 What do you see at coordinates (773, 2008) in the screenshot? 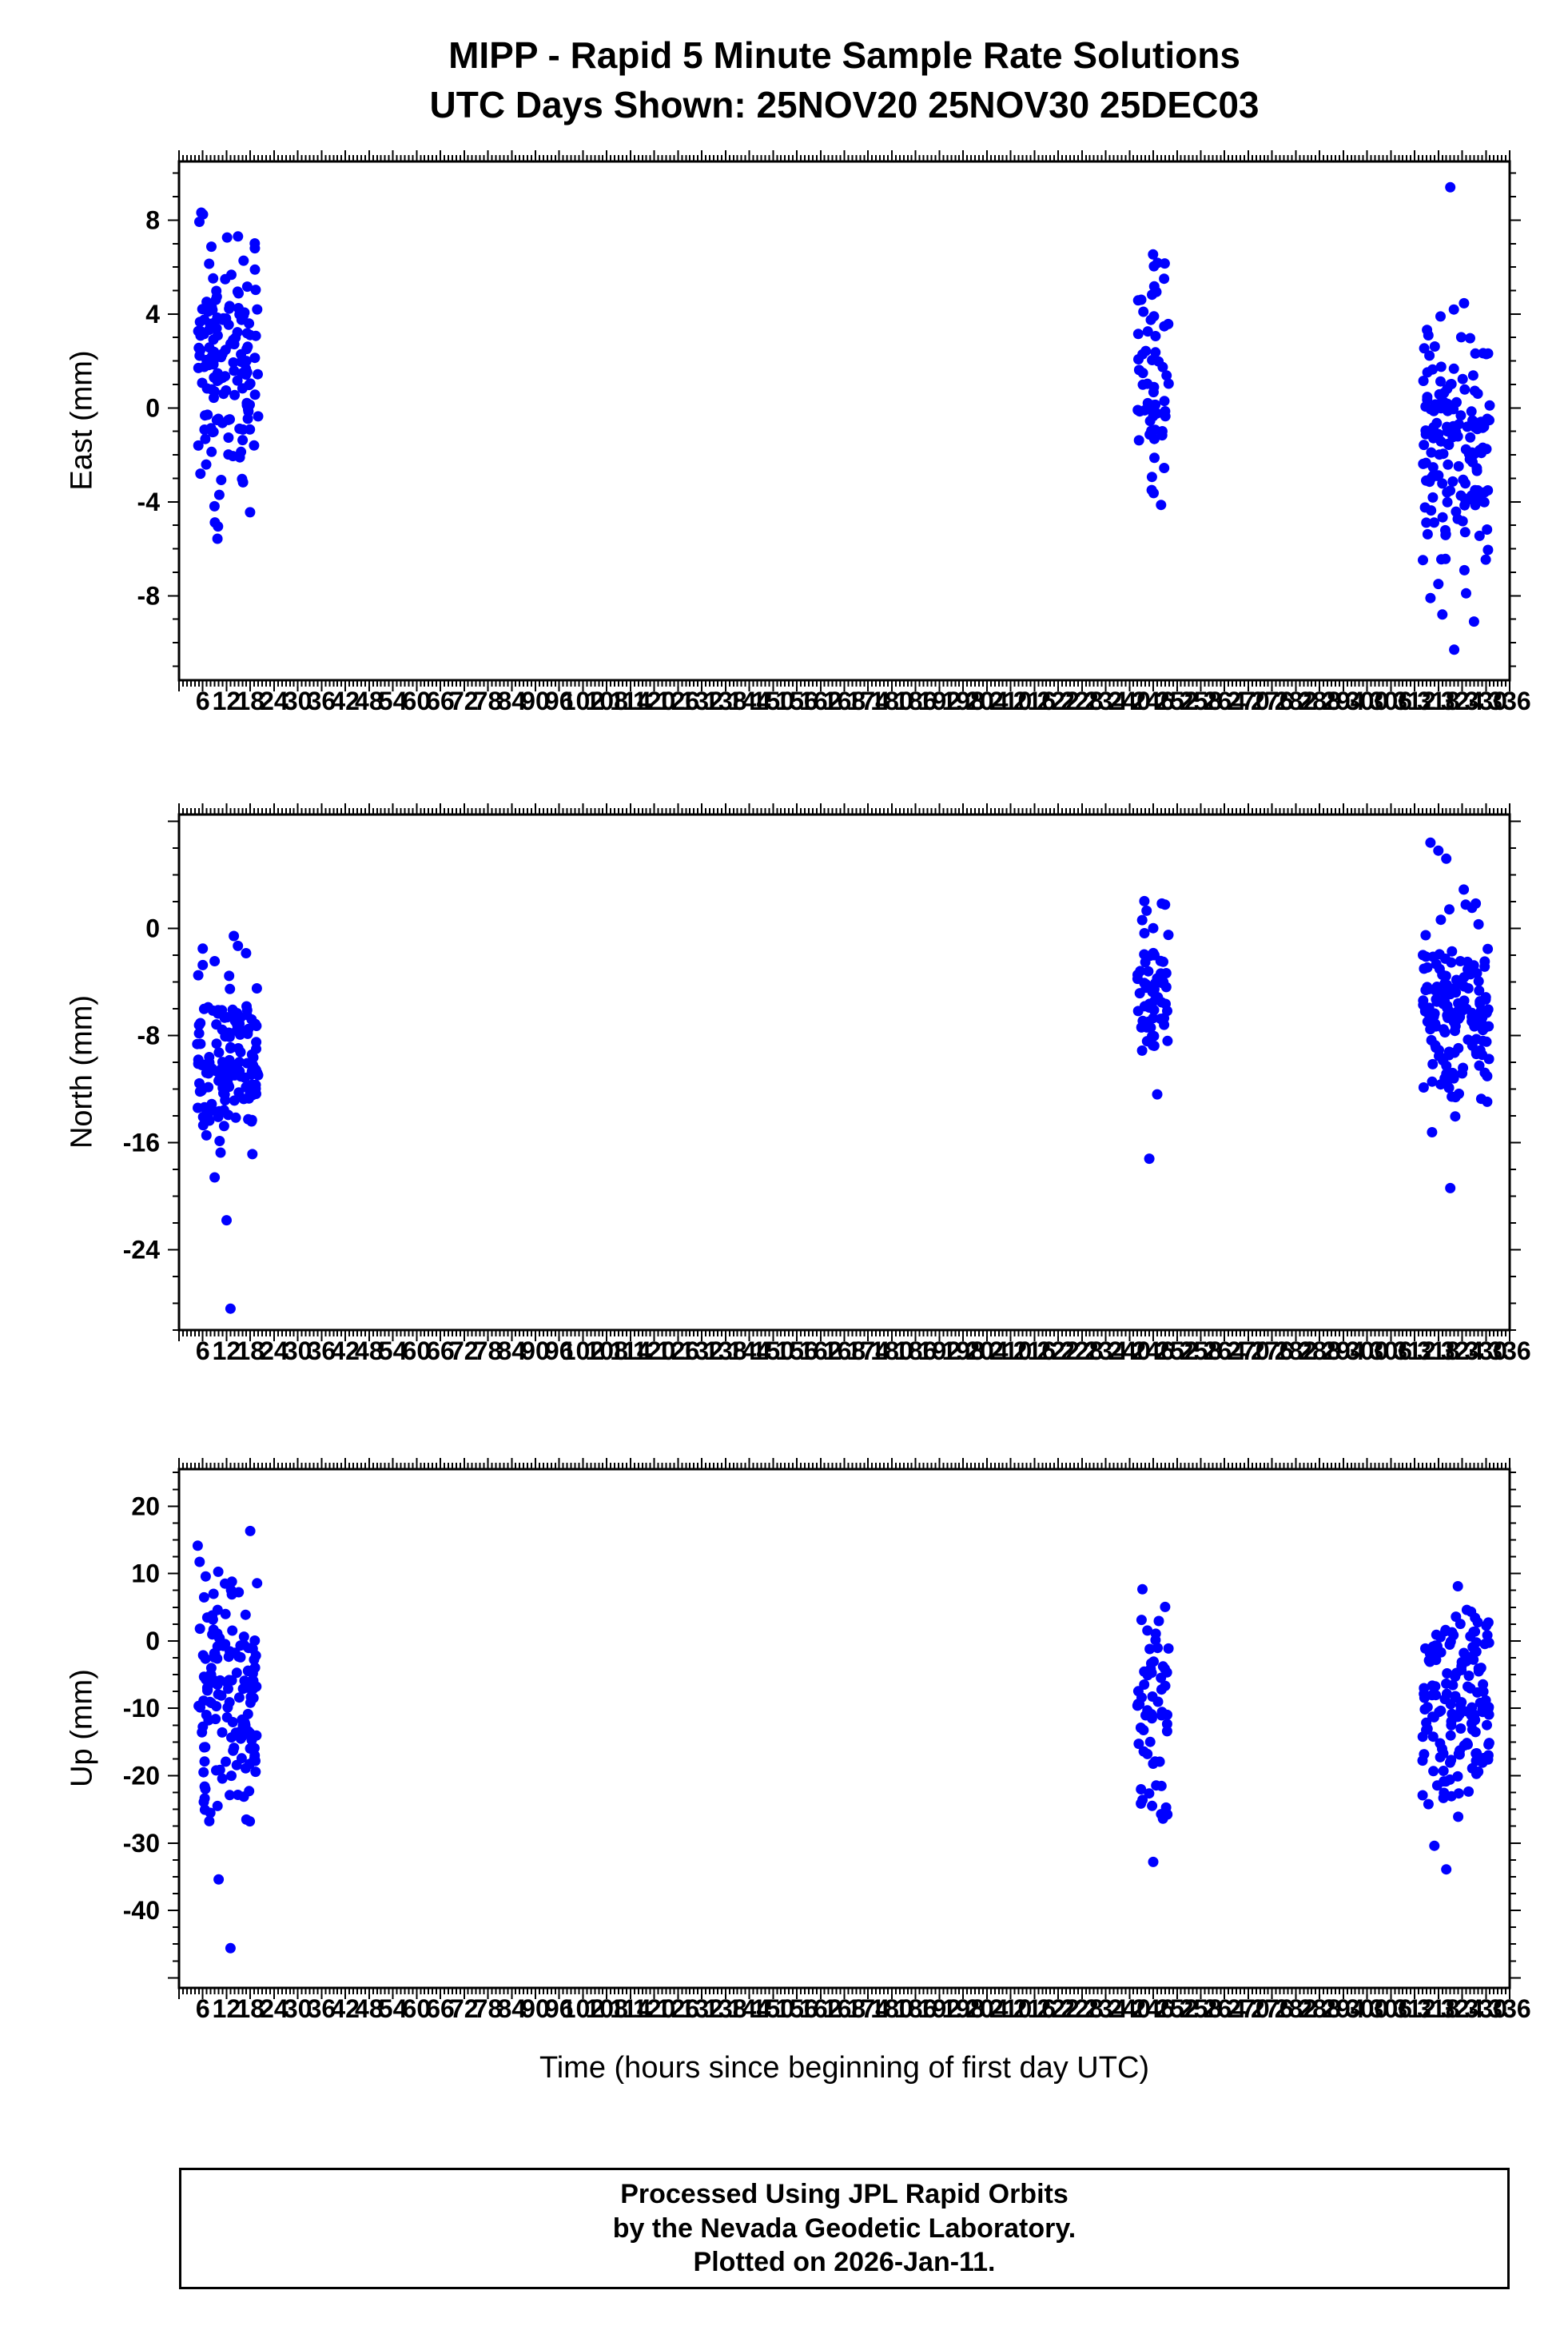
I see `x-tick-label: 150` at bounding box center [773, 2008].